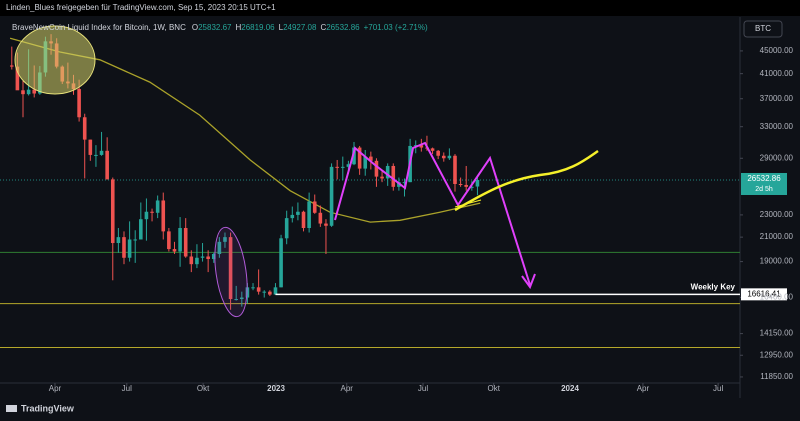 Image resolution: width=800 pixels, height=421 pixels. I want to click on key-level-tag, so click(764, 294).